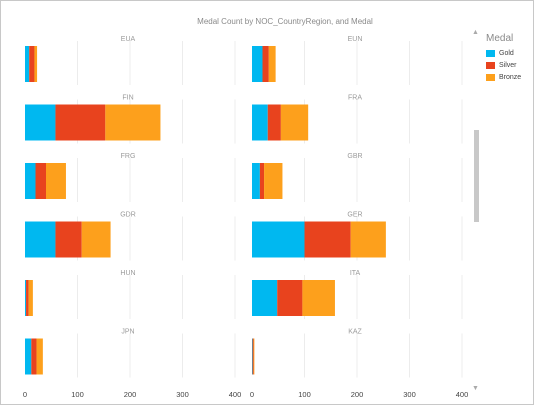 This screenshot has height=407, width=536. I want to click on bar-gdr-bronze, so click(96, 239).